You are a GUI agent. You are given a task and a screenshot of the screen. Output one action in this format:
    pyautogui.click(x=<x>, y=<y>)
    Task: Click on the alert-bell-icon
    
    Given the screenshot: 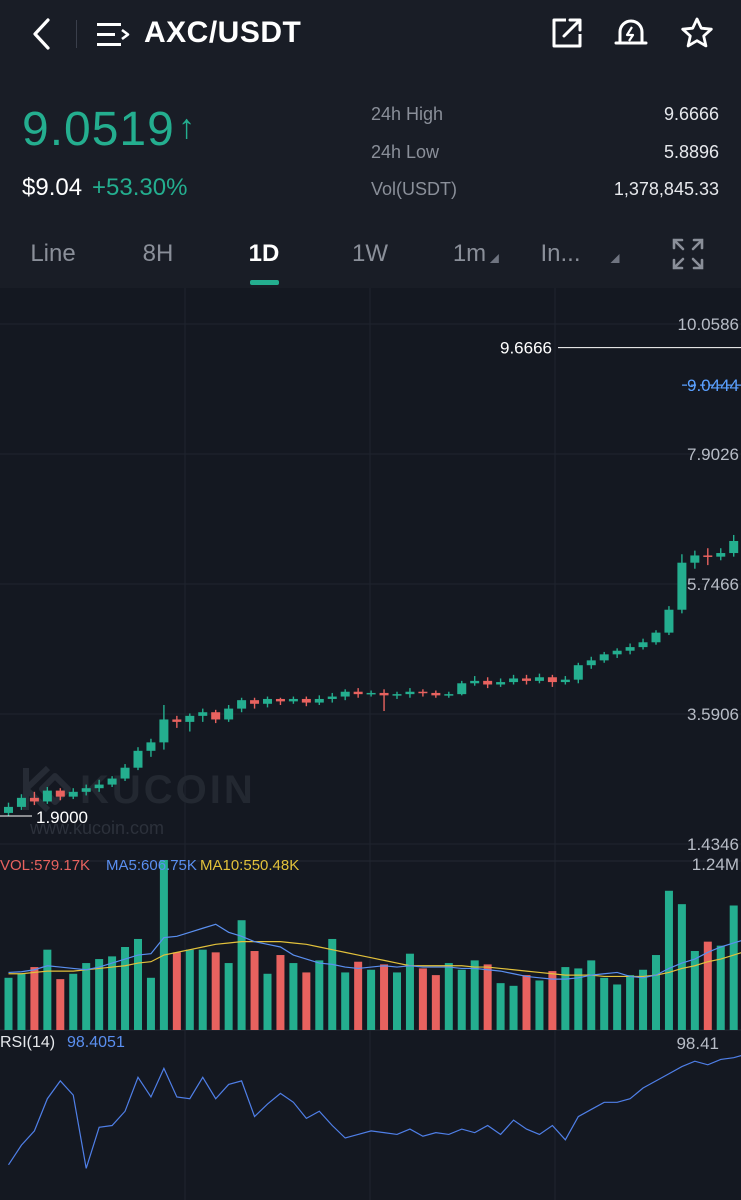 What is the action you would take?
    pyautogui.click(x=631, y=33)
    